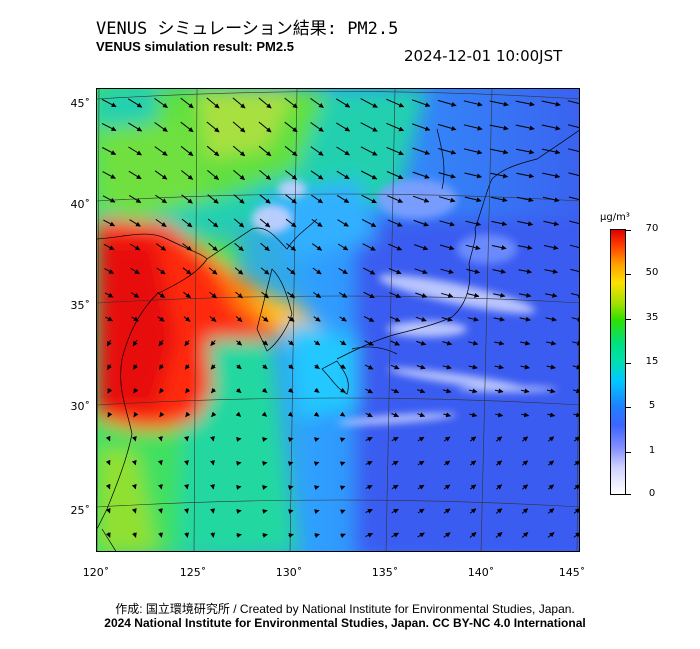 Image resolution: width=700 pixels, height=649 pixels. I want to click on title-en: VENUS simulation result: PM2.5, so click(195, 46).